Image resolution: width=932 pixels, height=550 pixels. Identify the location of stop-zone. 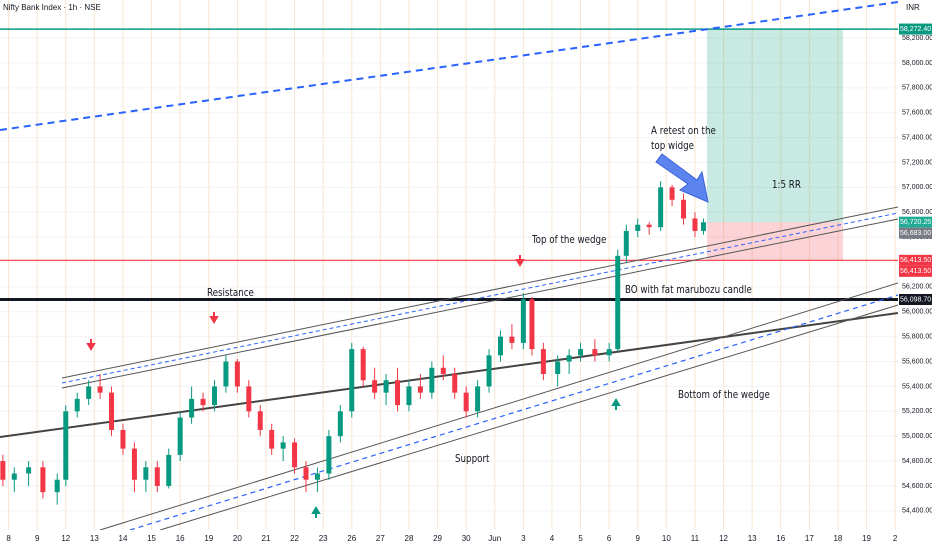
(775, 241).